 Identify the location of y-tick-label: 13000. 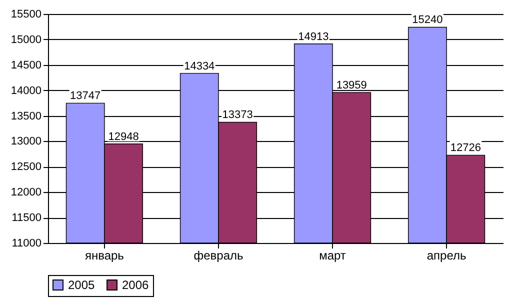
(26, 142).